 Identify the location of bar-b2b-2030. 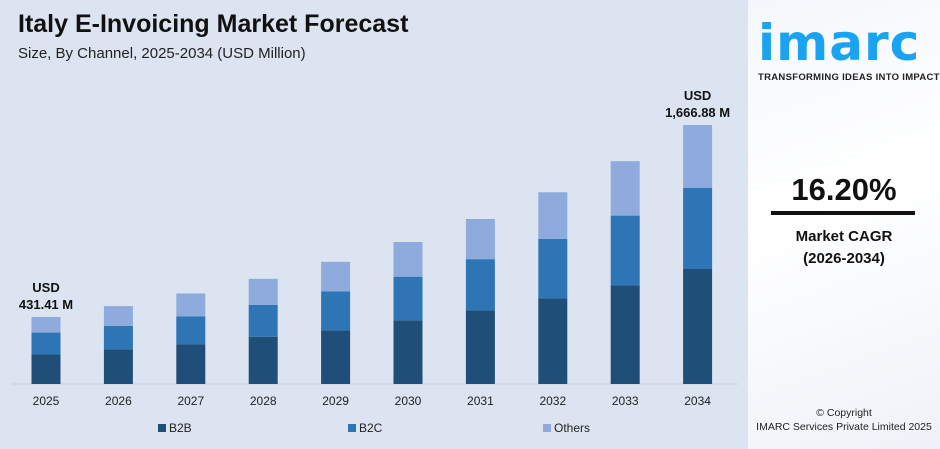
(408, 352).